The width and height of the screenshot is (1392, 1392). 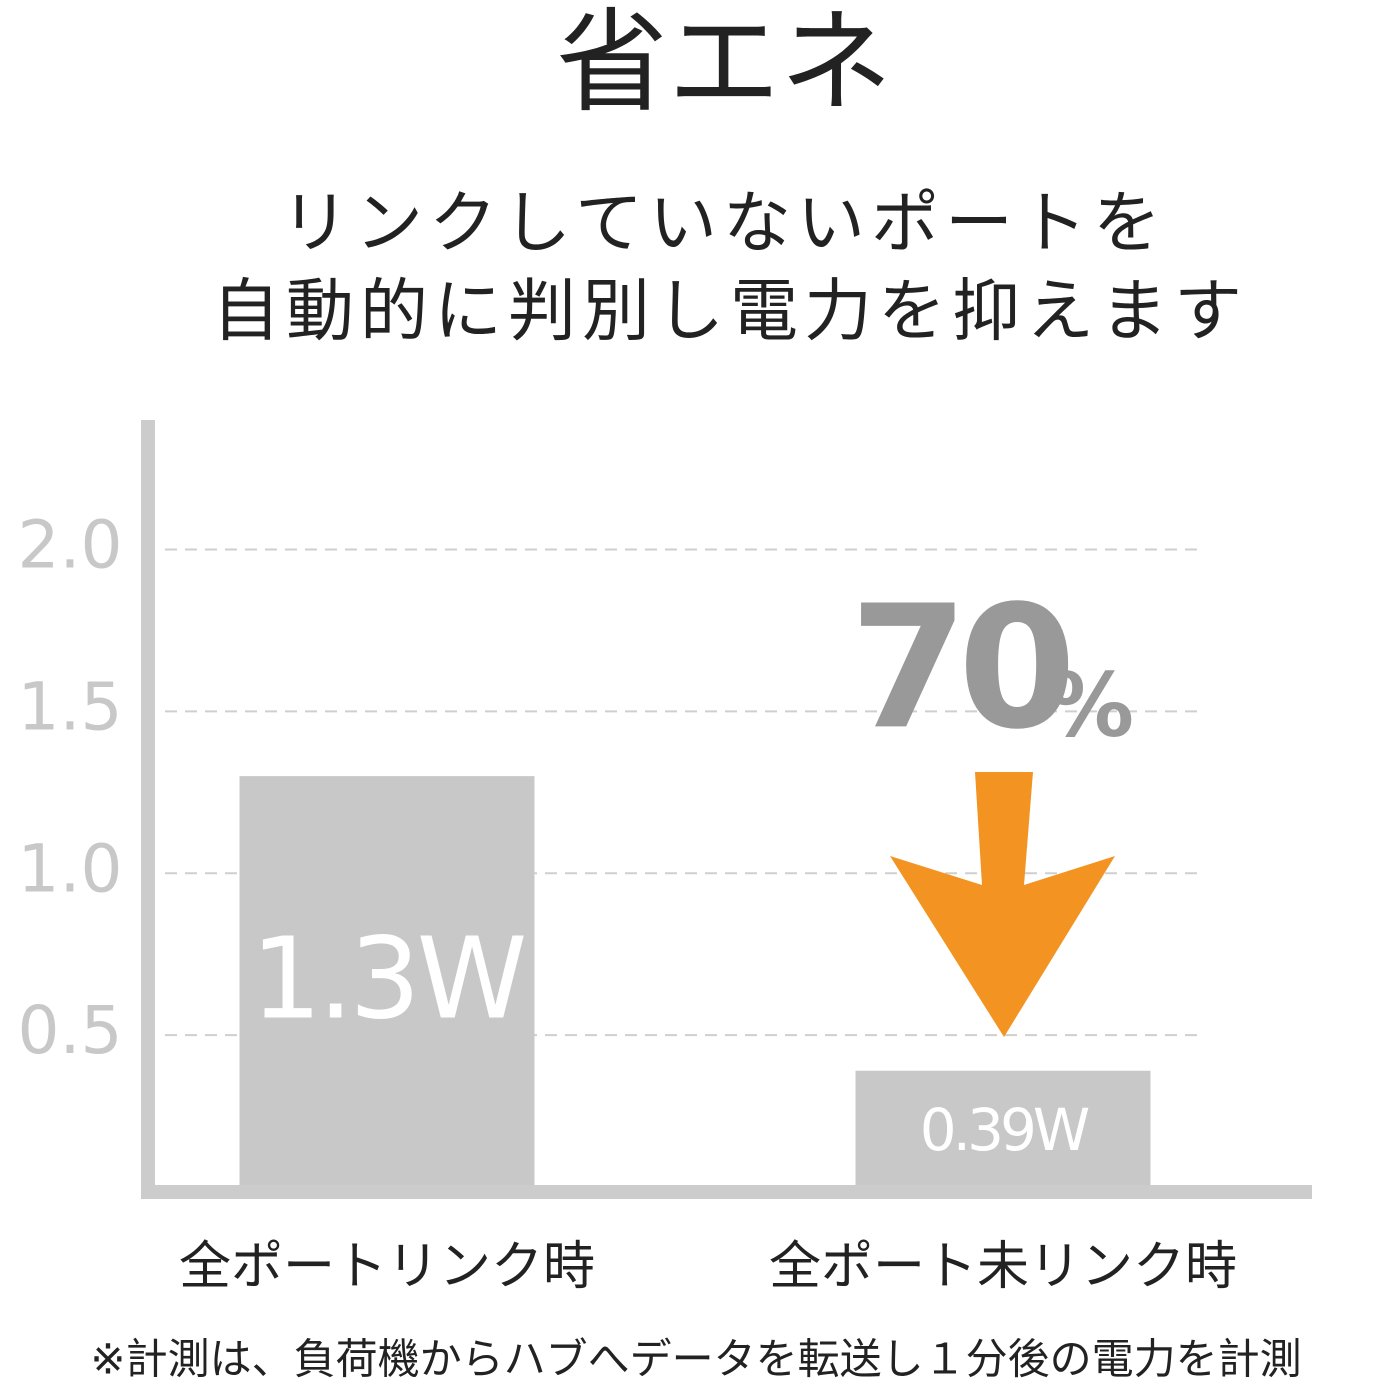 What do you see at coordinates (70, 868) in the screenshot?
I see `y-tick-label: 1.0` at bounding box center [70, 868].